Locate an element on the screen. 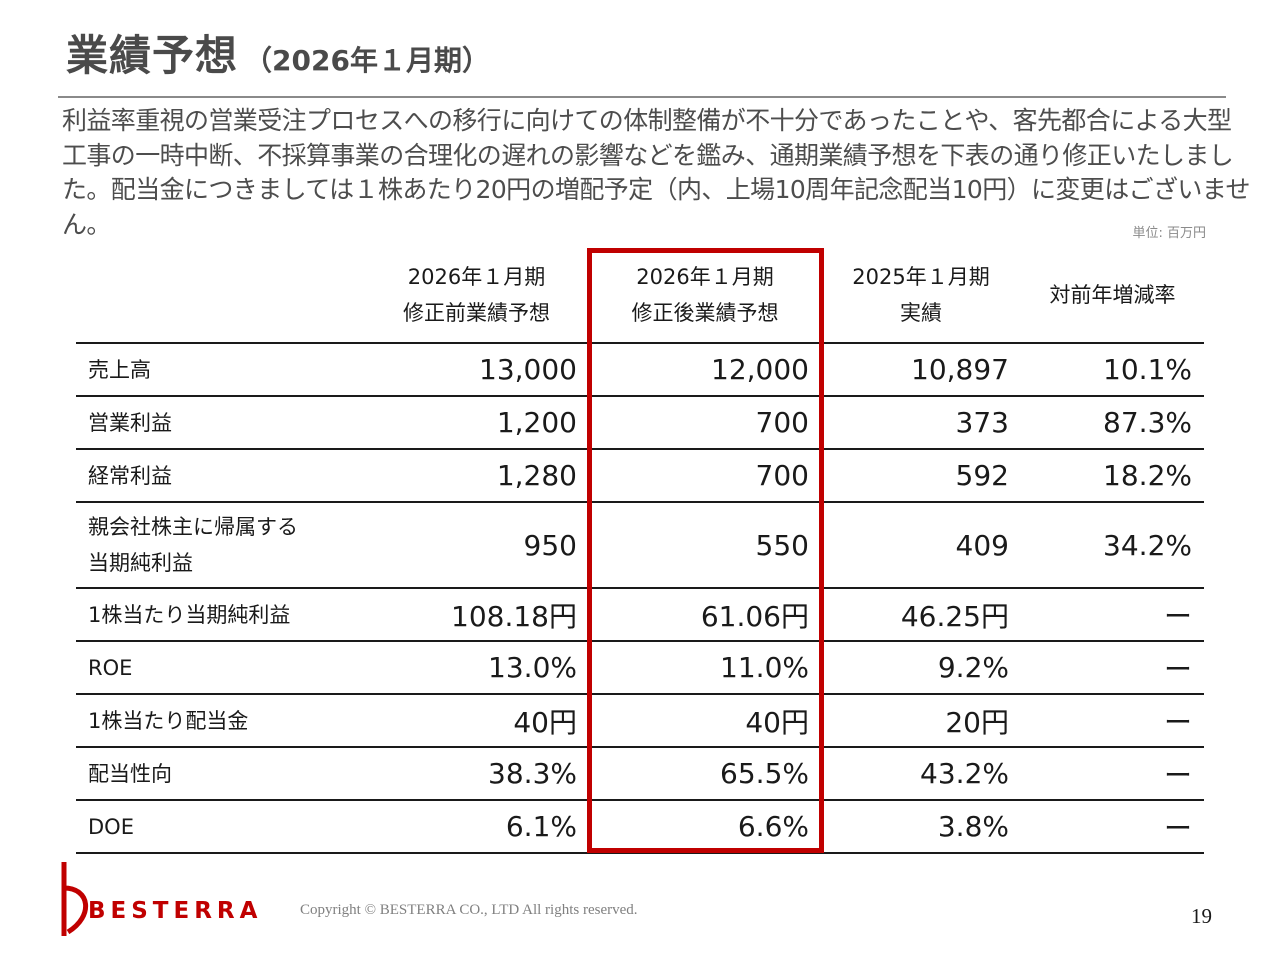  row-label: 1株当たり当期純利益 is located at coordinates (220, 615).